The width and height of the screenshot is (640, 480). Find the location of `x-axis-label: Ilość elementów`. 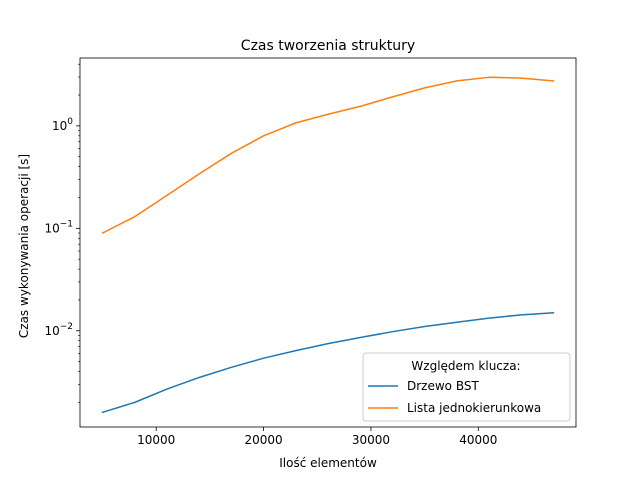

x-axis-label: Ilość elementów is located at coordinates (328, 463).